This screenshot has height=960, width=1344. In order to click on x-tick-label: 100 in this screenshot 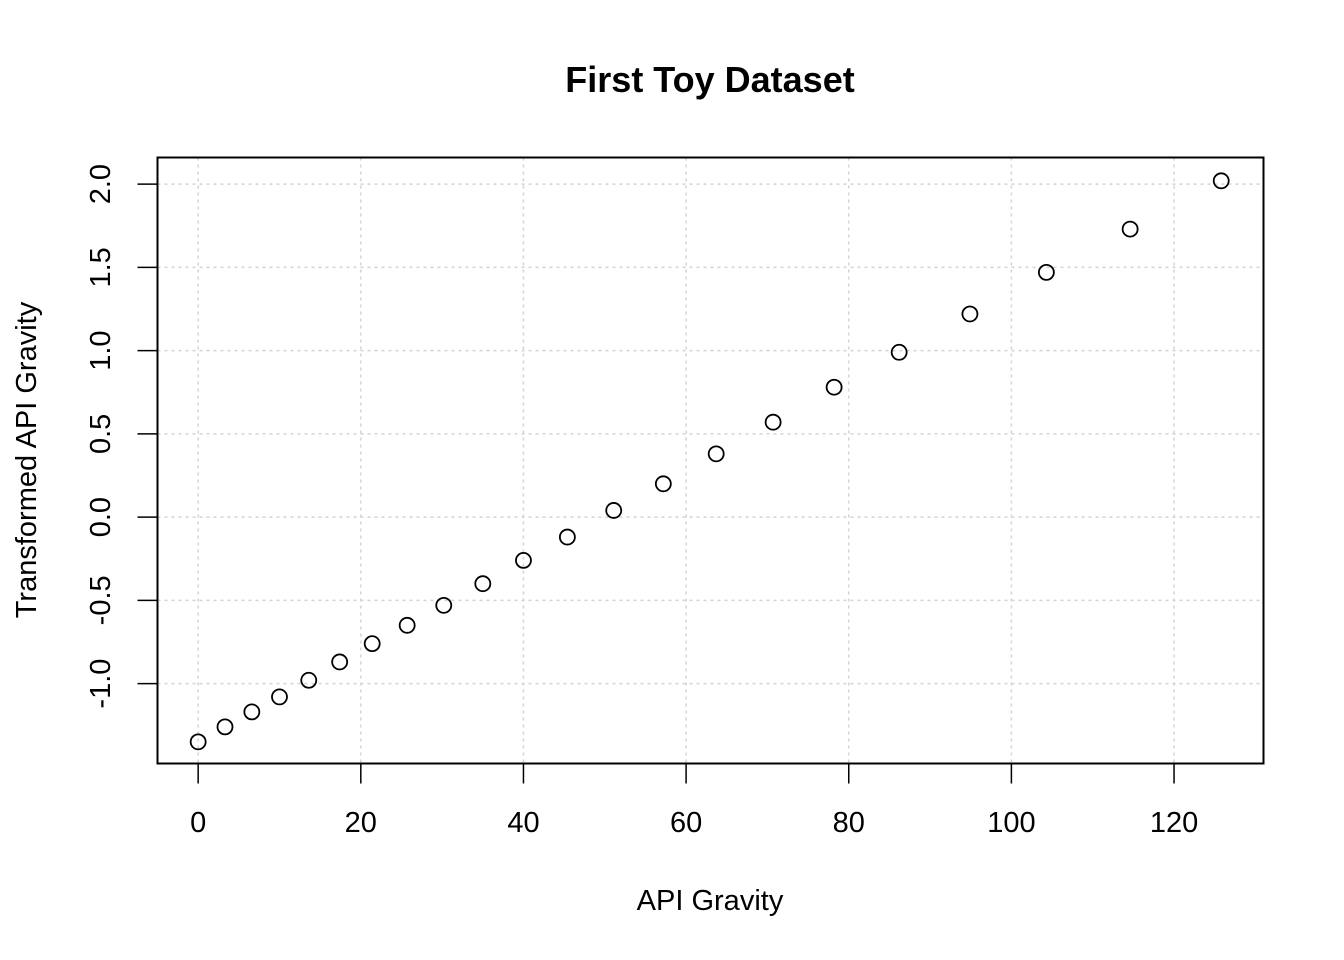, I will do `click(1011, 823)`.